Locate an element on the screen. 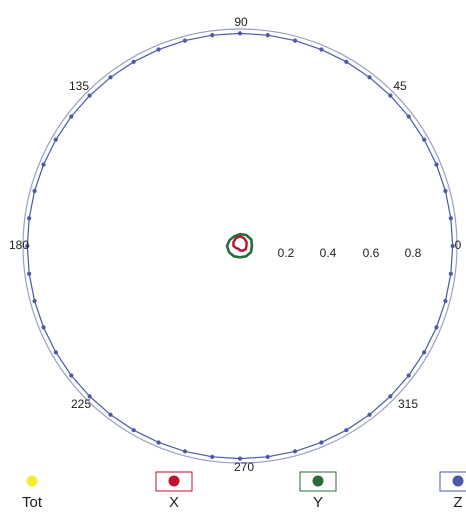 This screenshot has width=466, height=515. legend-label: X is located at coordinates (174, 502).